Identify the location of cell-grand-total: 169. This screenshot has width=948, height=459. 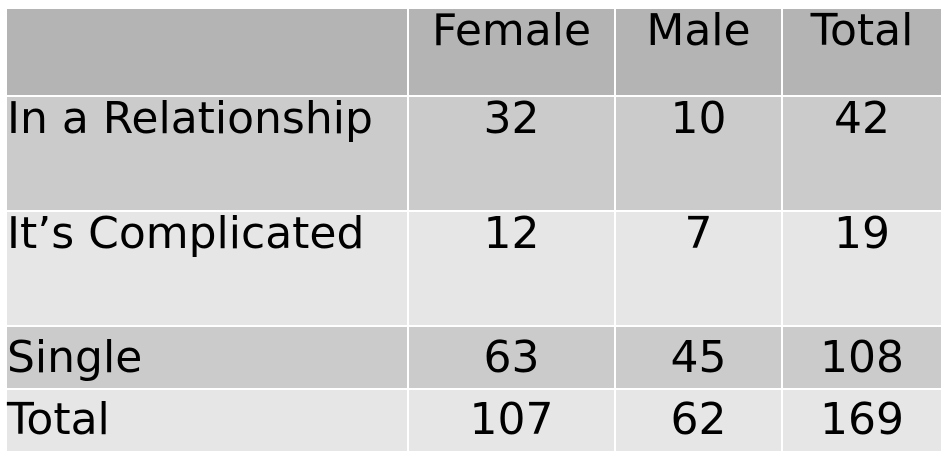
(862, 420).